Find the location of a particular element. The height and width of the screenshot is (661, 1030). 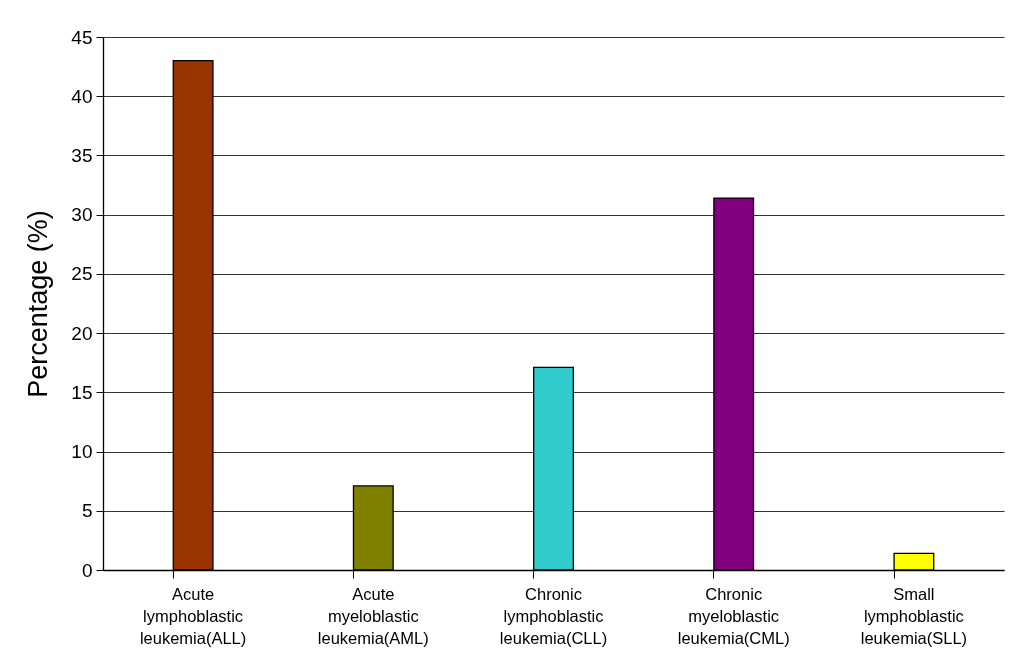

y-tick-label: 0 is located at coordinates (87, 570).